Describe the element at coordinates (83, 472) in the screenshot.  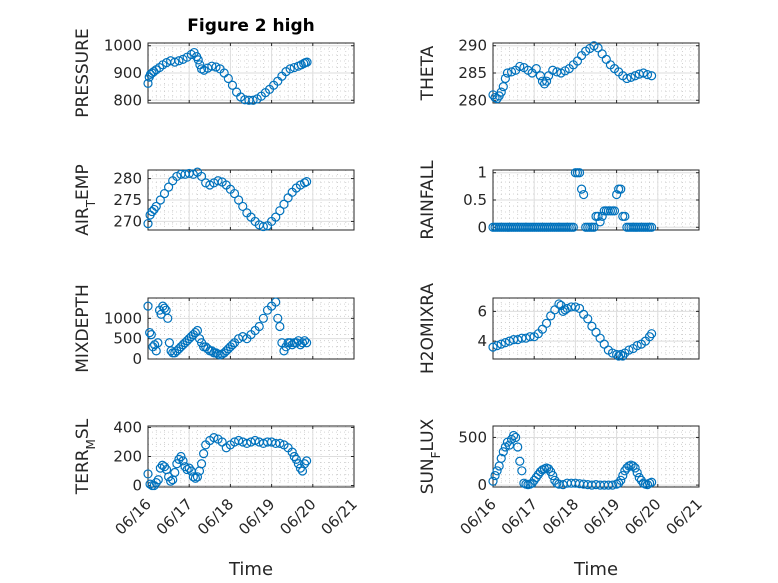
I see `y-axis-label-main: TERR` at that location.